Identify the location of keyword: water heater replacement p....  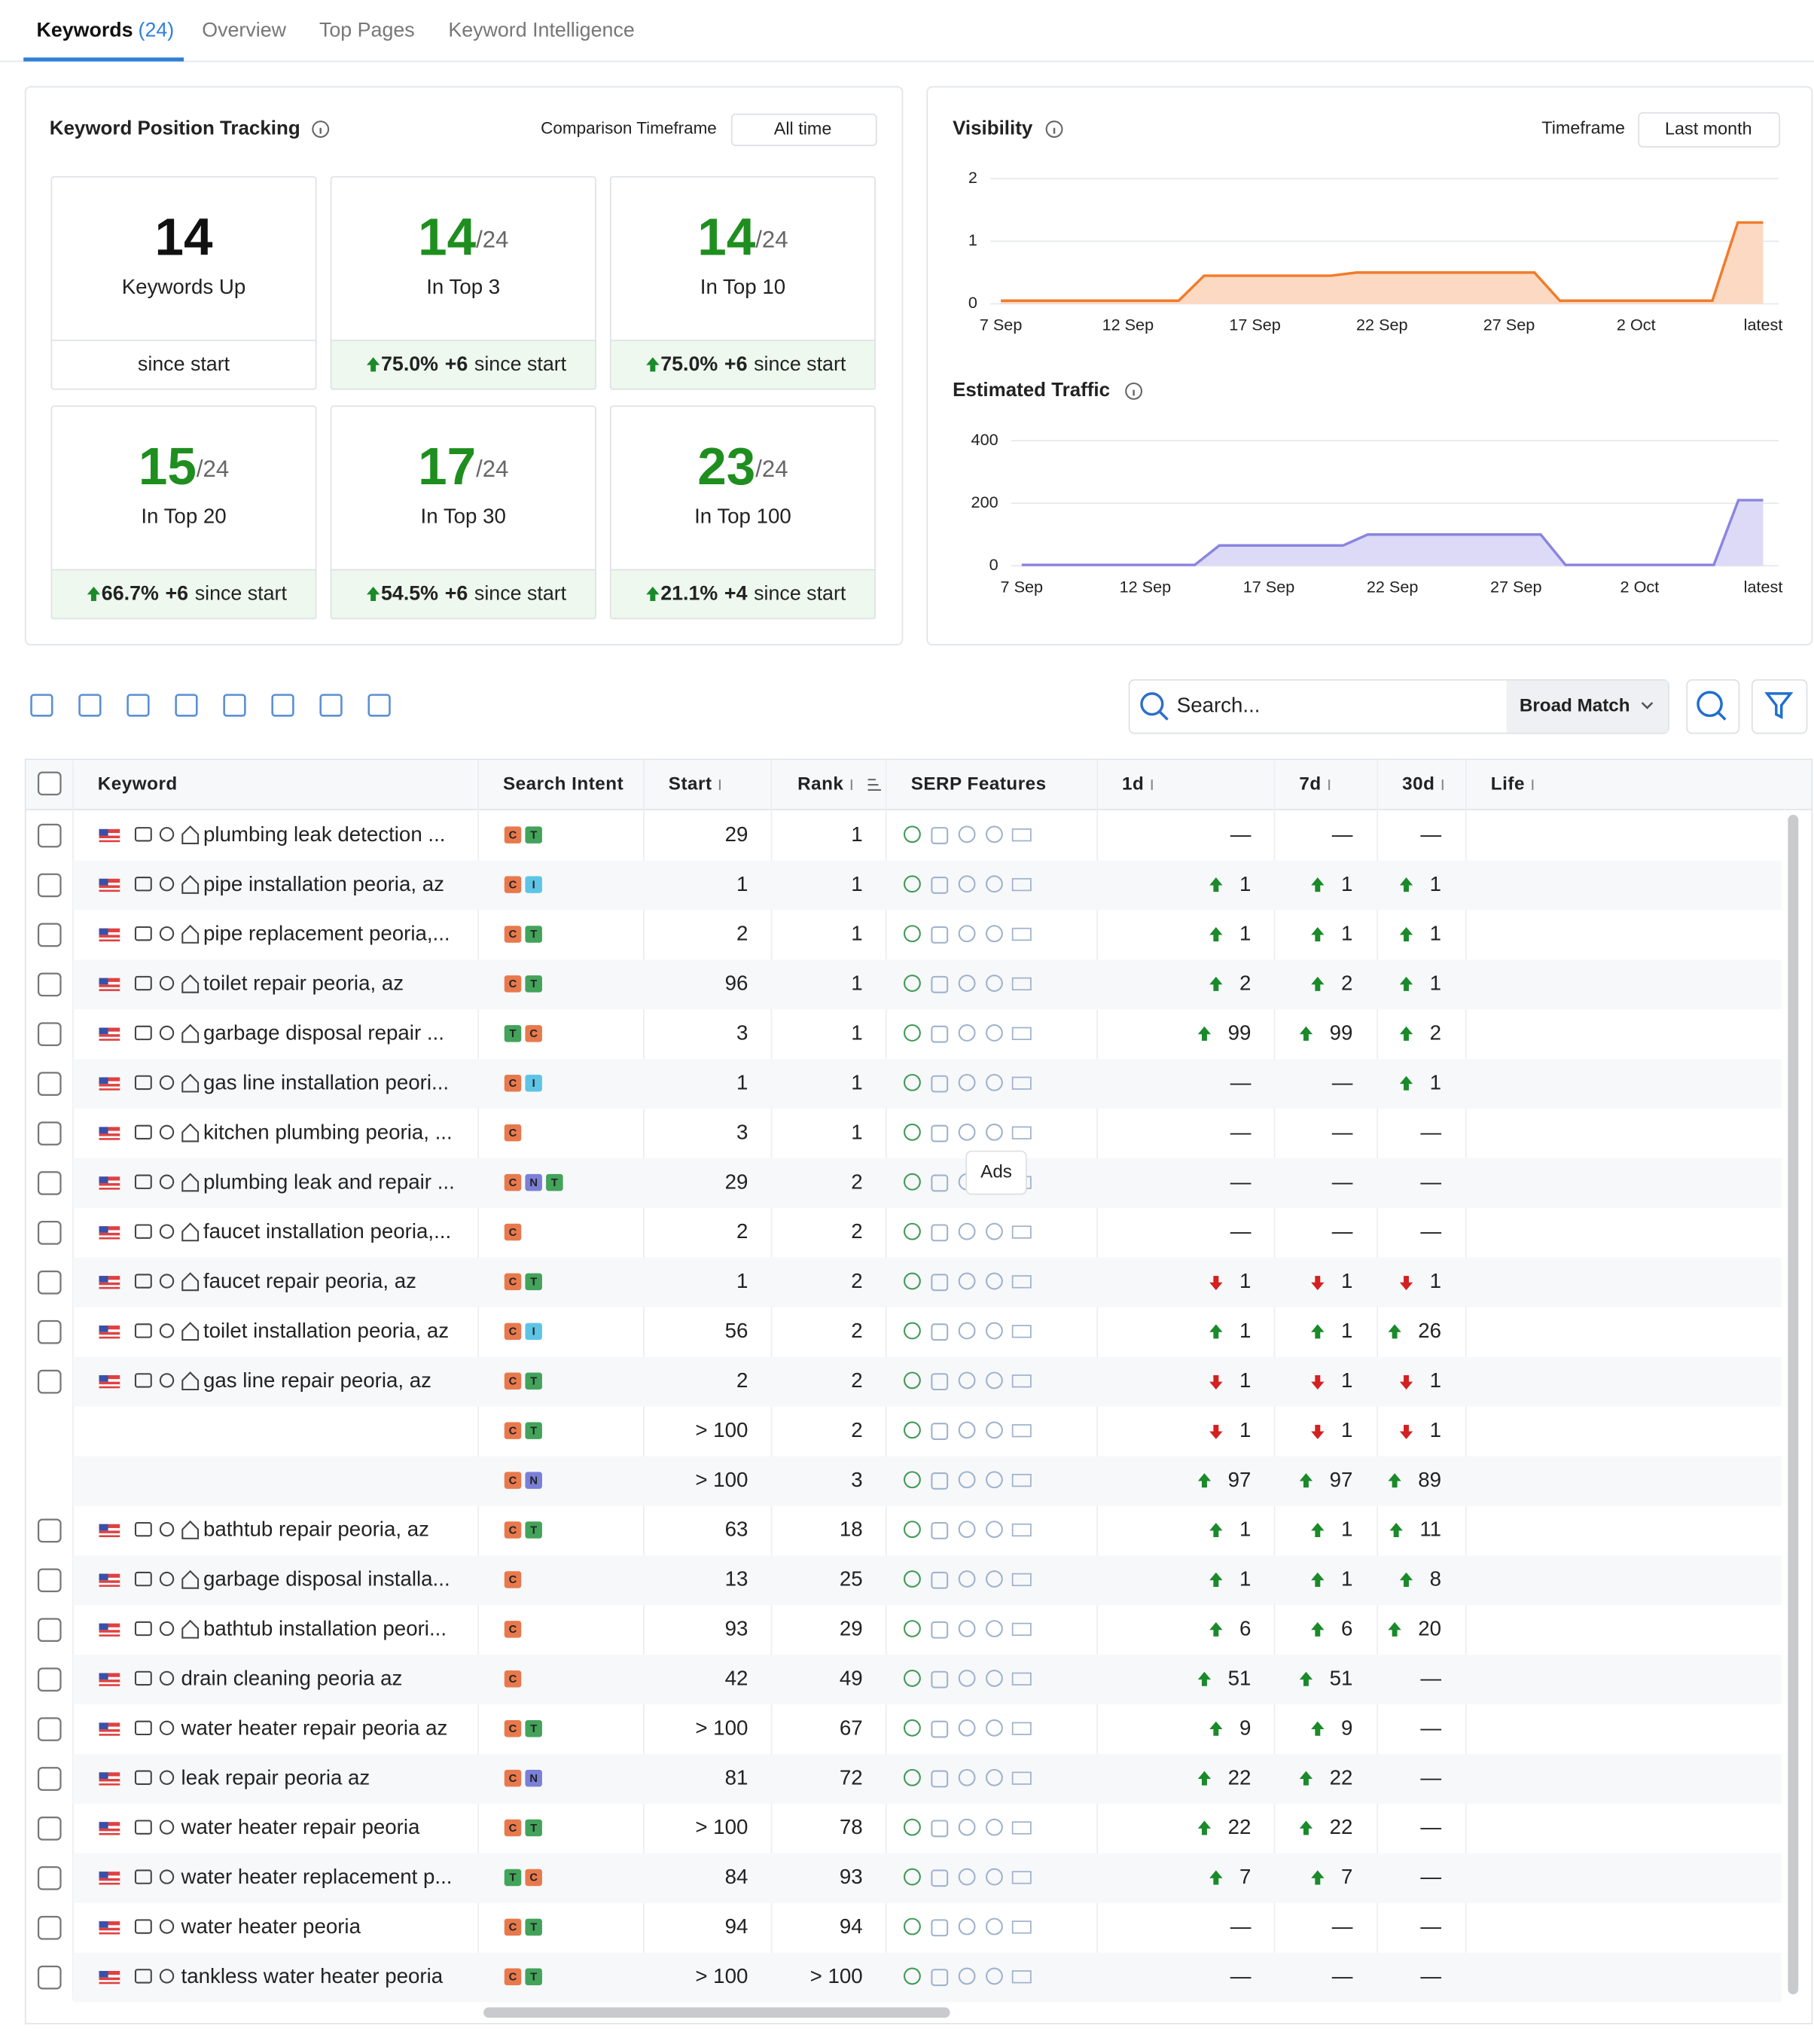
(317, 1876).